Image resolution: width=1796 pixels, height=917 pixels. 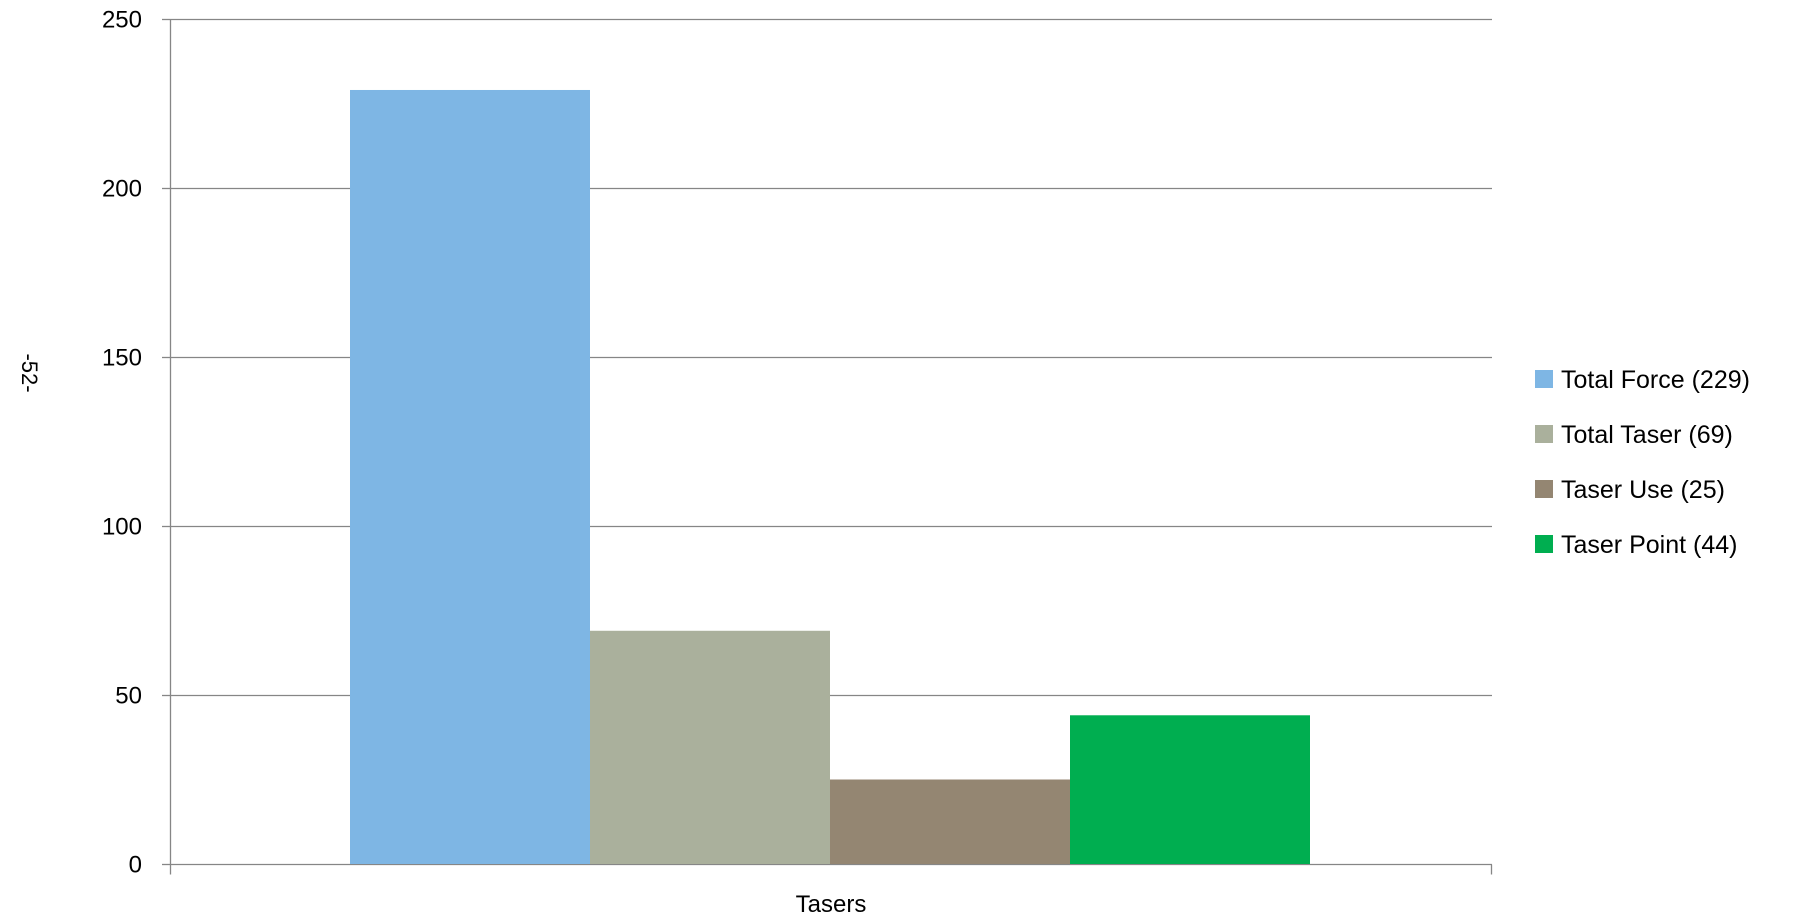 I want to click on x-tick-labels: Tasers, so click(x=831, y=904).